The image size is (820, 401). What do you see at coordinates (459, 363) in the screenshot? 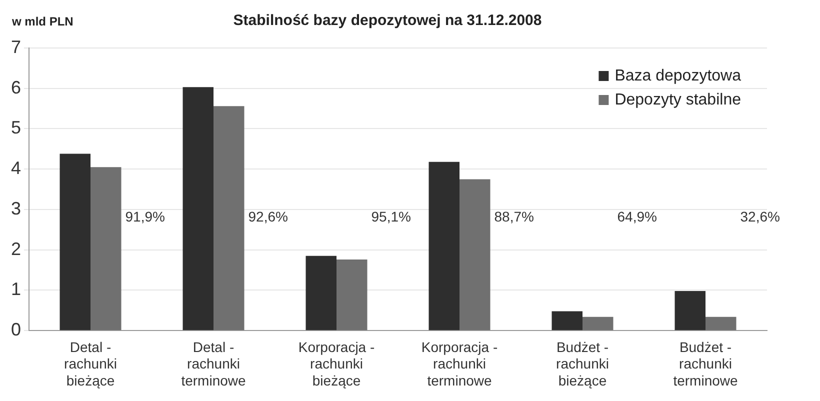
I see `x-tick-label: Korporacja - rachunki terminowe` at bounding box center [459, 363].